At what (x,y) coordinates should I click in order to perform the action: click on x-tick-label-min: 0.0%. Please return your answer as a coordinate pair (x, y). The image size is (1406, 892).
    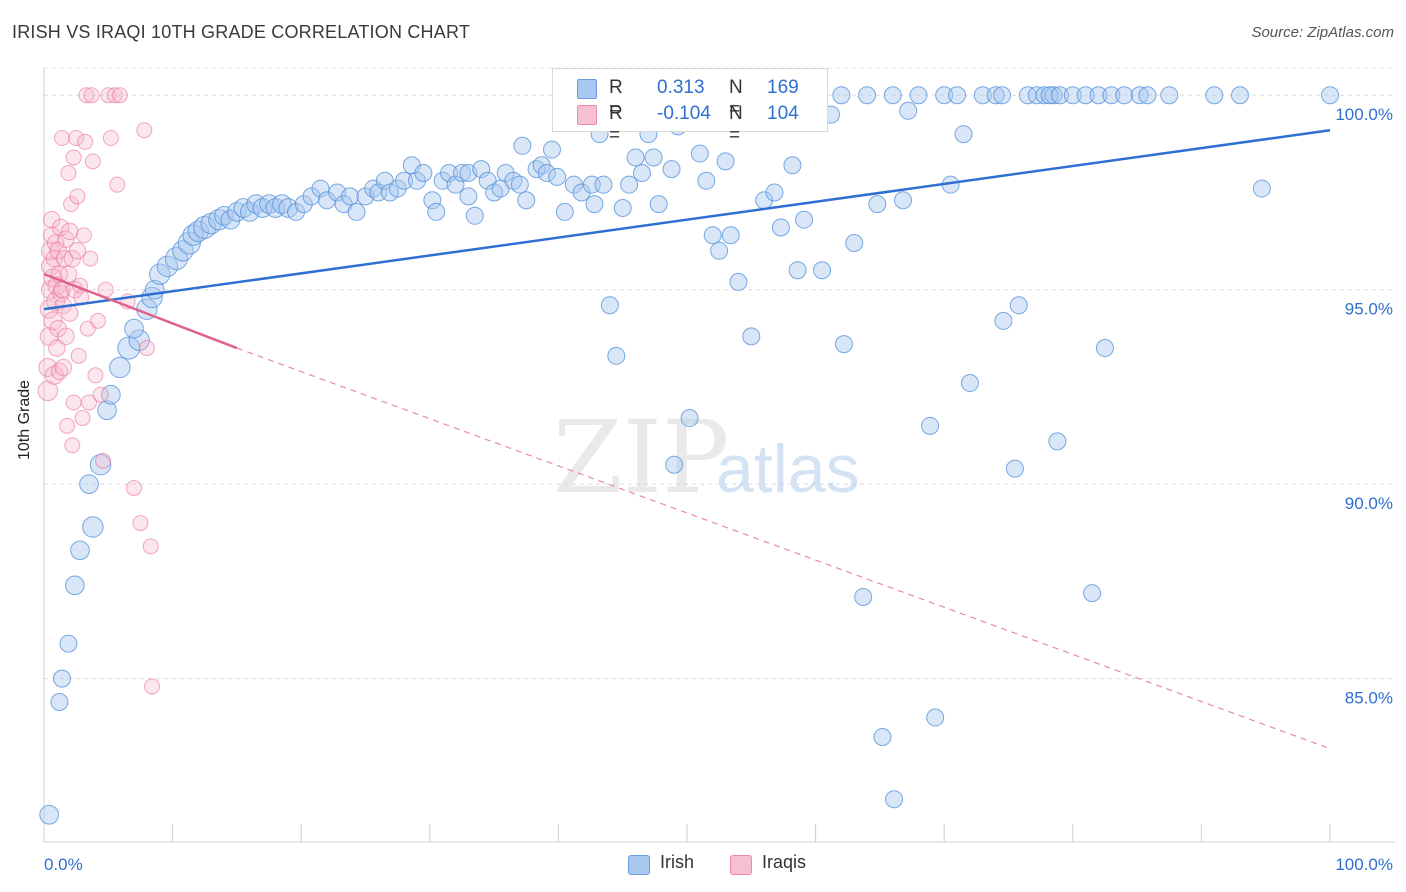
    Looking at the image, I should click on (63, 864).